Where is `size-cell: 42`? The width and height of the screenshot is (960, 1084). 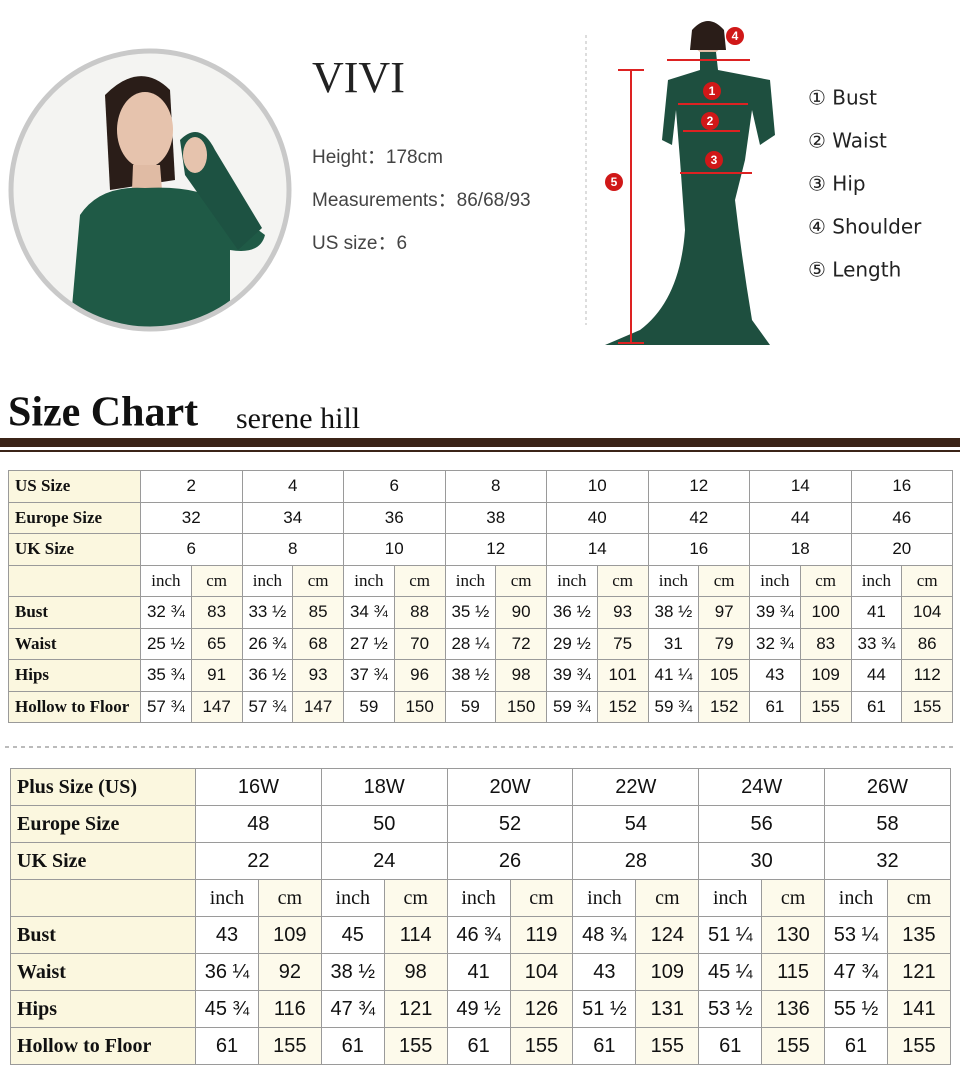
size-cell: 42 is located at coordinates (699, 517).